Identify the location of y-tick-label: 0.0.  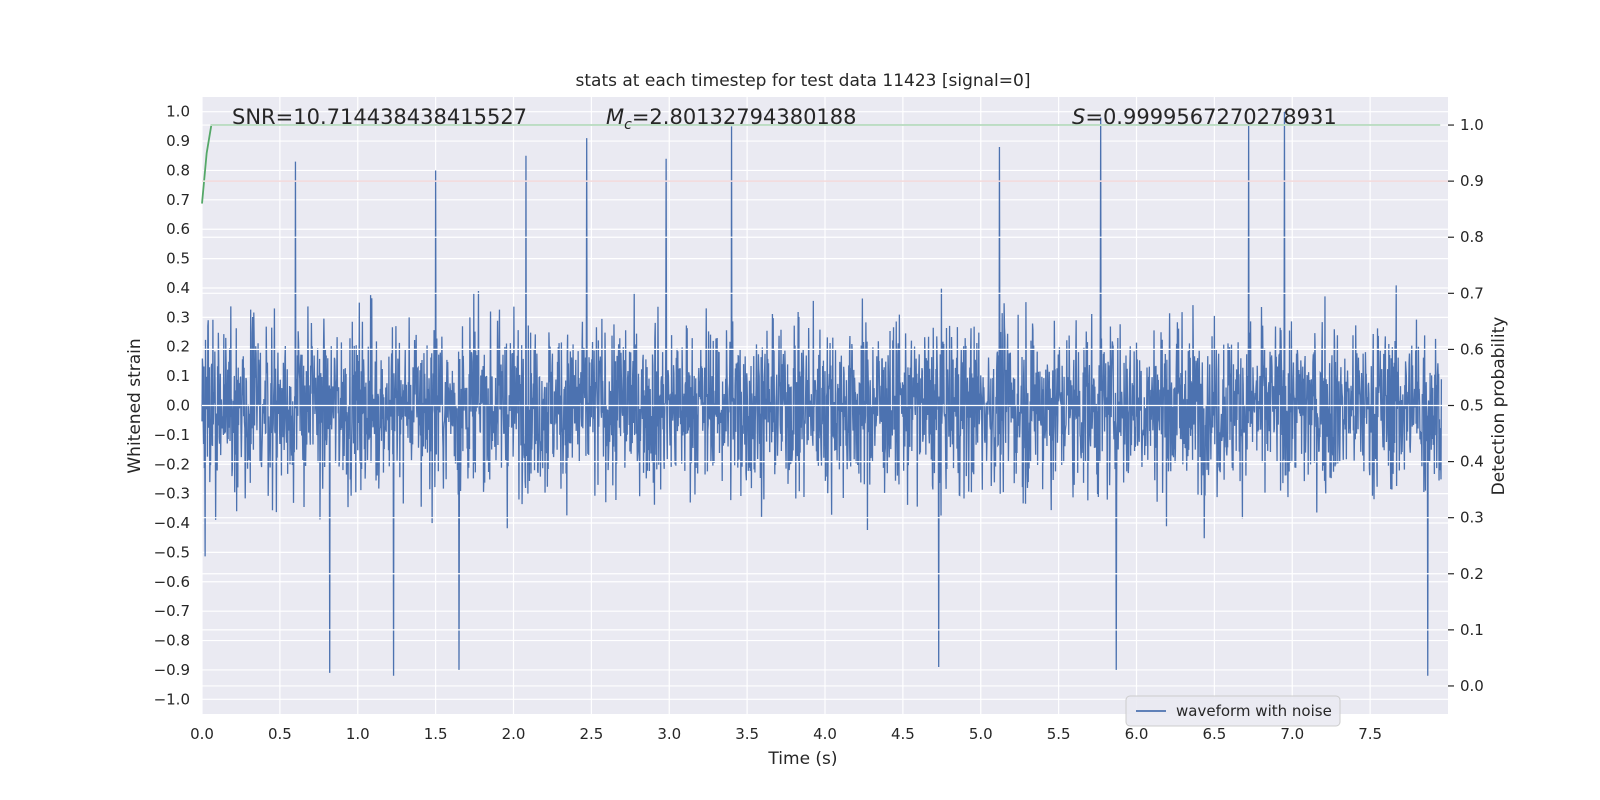
(178, 406).